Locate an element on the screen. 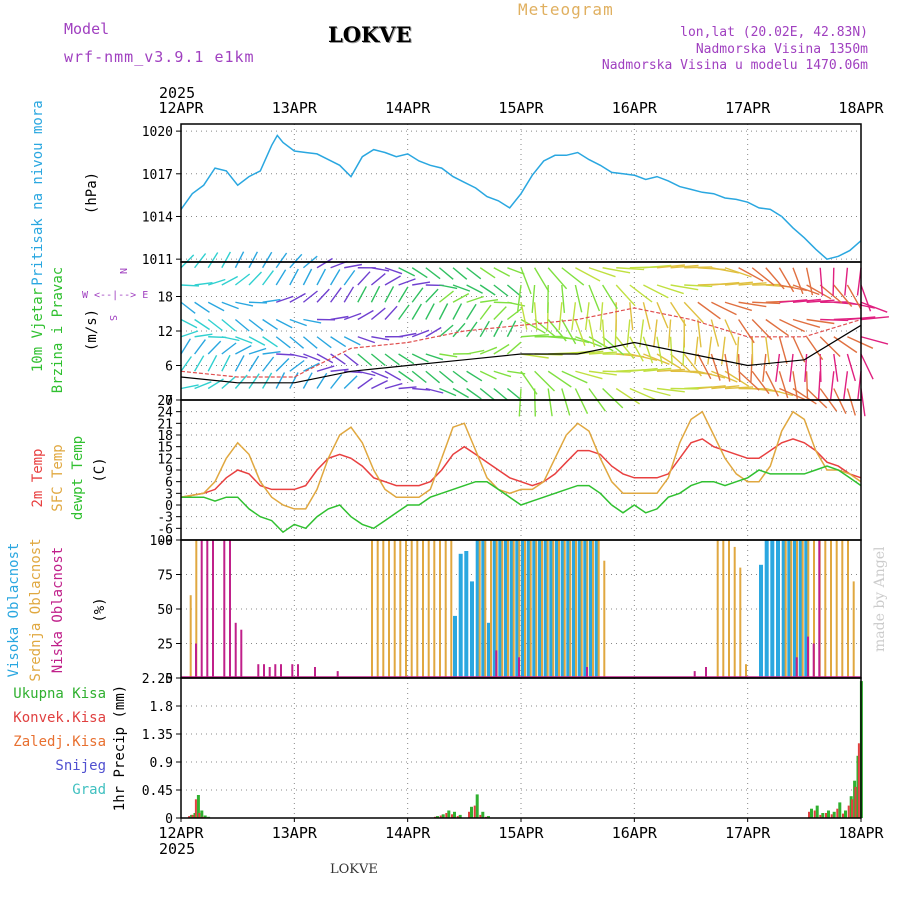  ytick-label-4-4: 1.8 is located at coordinates (161, 707).